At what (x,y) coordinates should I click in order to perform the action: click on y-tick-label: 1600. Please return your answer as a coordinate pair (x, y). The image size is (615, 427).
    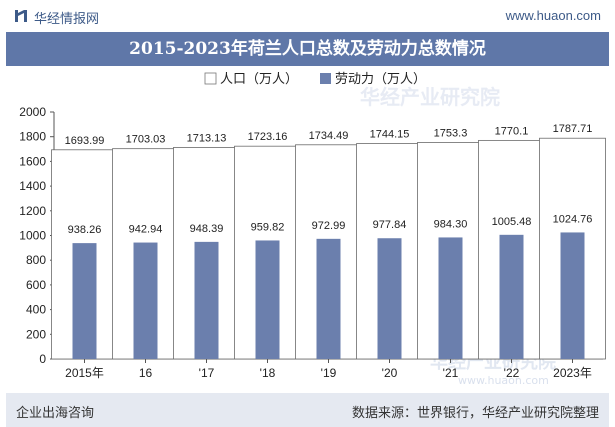
    Looking at the image, I should click on (32, 161).